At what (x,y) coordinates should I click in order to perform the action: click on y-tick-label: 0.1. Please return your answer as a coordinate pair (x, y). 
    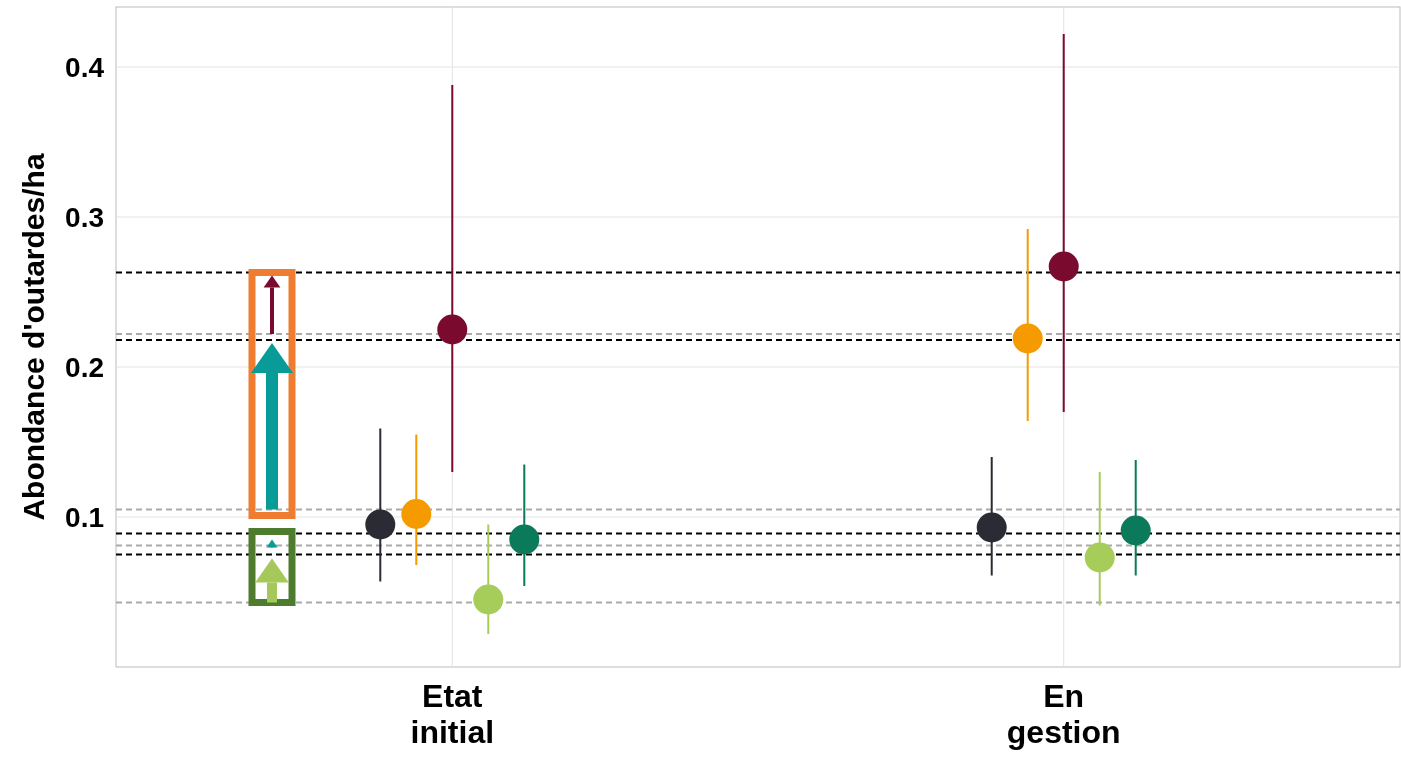
    Looking at the image, I should click on (84, 517).